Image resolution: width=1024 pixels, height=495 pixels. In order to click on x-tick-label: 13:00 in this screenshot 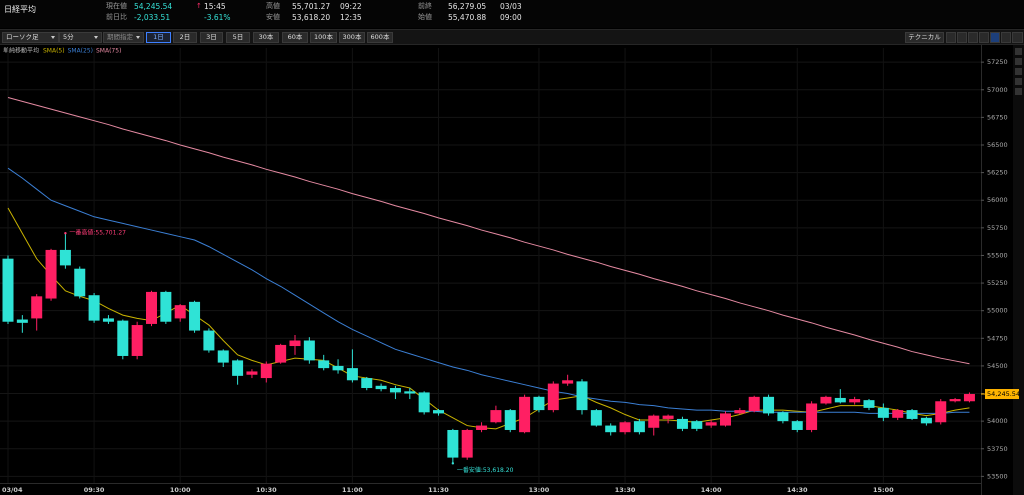, I will do `click(539, 490)`.